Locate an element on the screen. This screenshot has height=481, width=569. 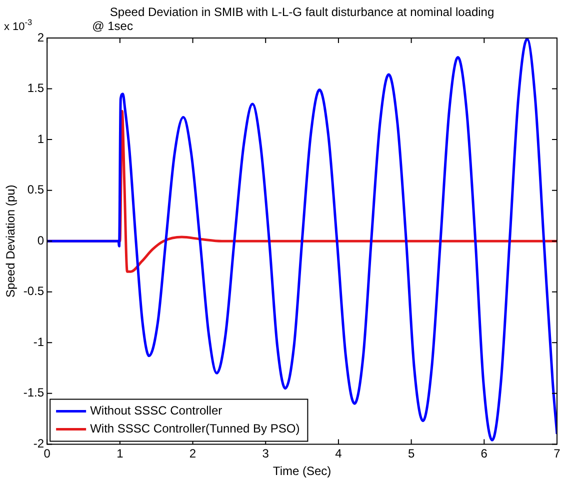
y-tick-label: -1.5 is located at coordinates (33, 393).